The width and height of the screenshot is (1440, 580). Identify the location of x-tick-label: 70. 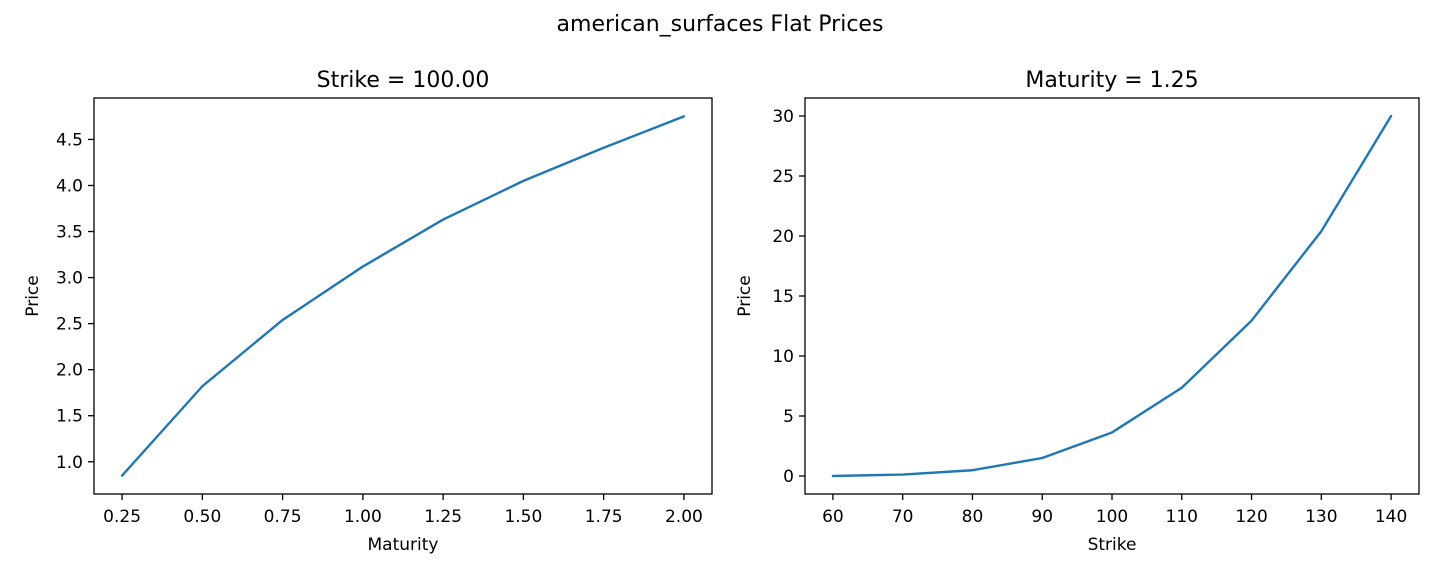
(903, 517).